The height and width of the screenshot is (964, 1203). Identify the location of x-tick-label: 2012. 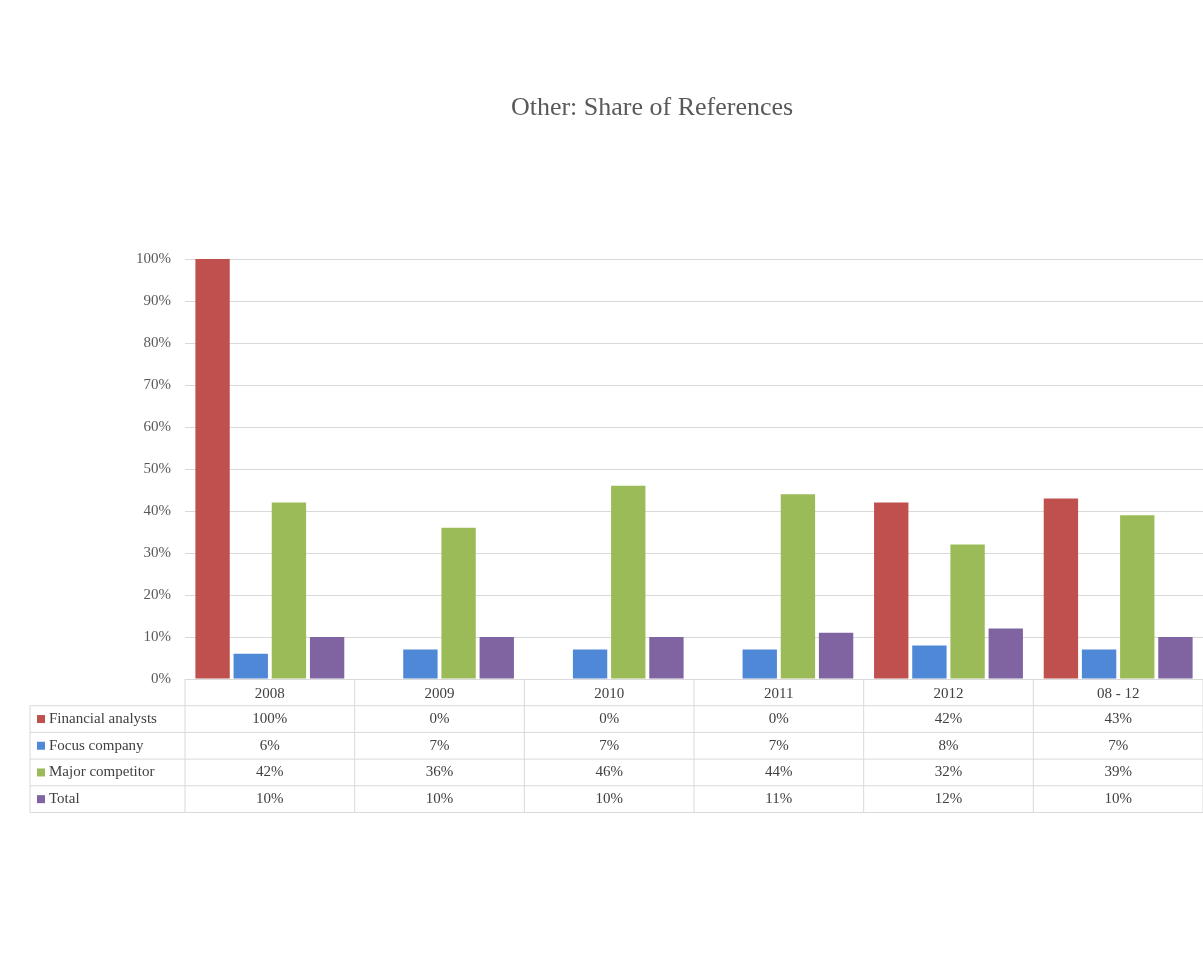
(948, 692).